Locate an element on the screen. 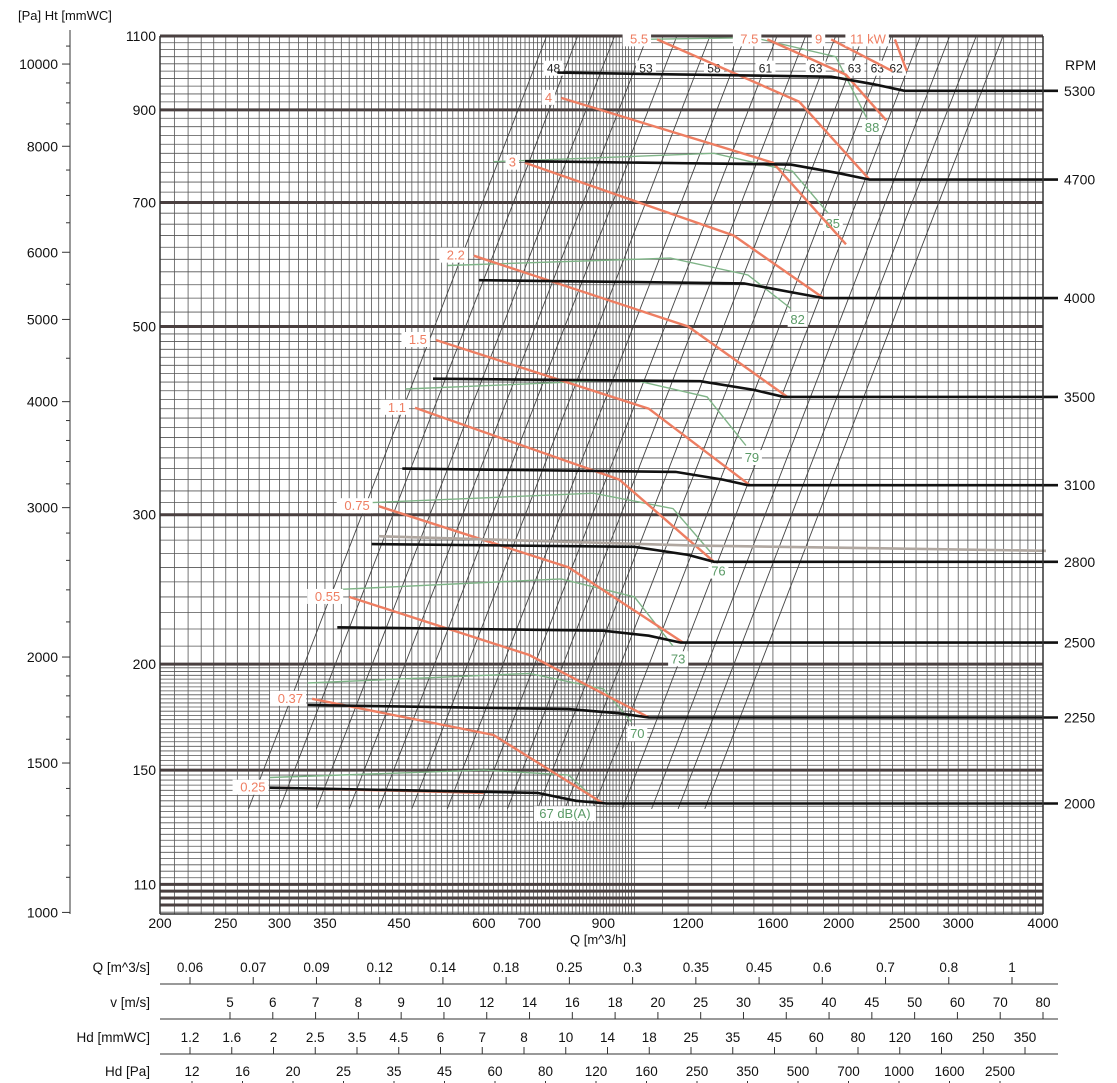 The image size is (1117, 1083). y-mmwc-tick-label: 200 is located at coordinates (145, 664).